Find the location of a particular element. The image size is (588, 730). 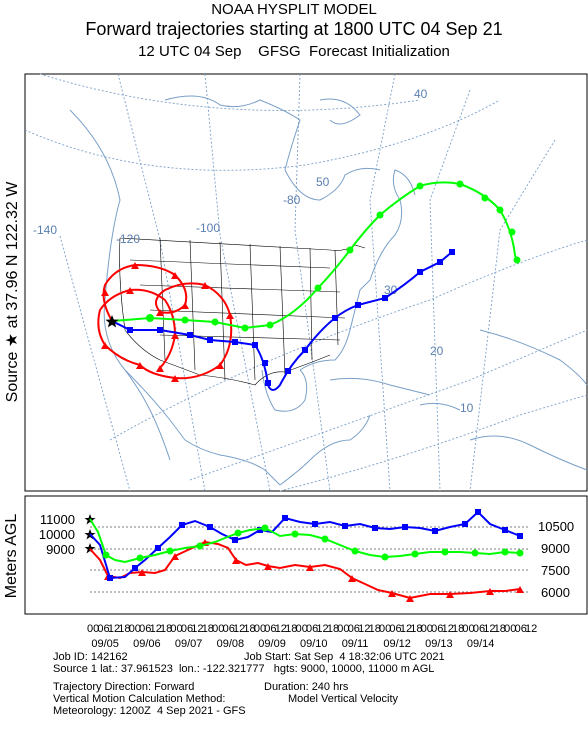

traj-blue-markers is located at coordinates (291, 317).